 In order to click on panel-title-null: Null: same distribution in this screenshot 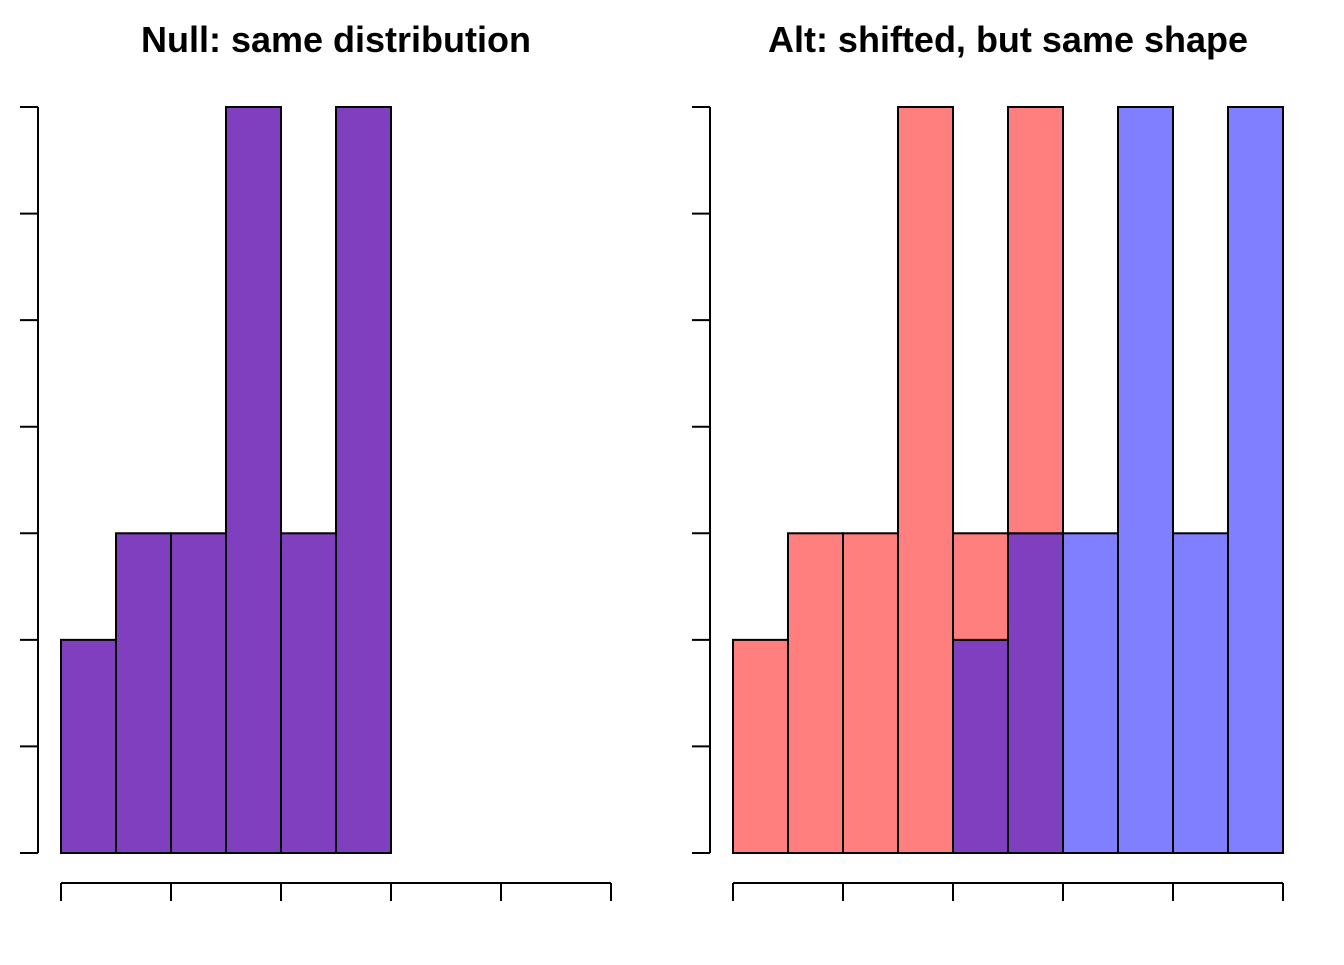, I will do `click(336, 39)`.